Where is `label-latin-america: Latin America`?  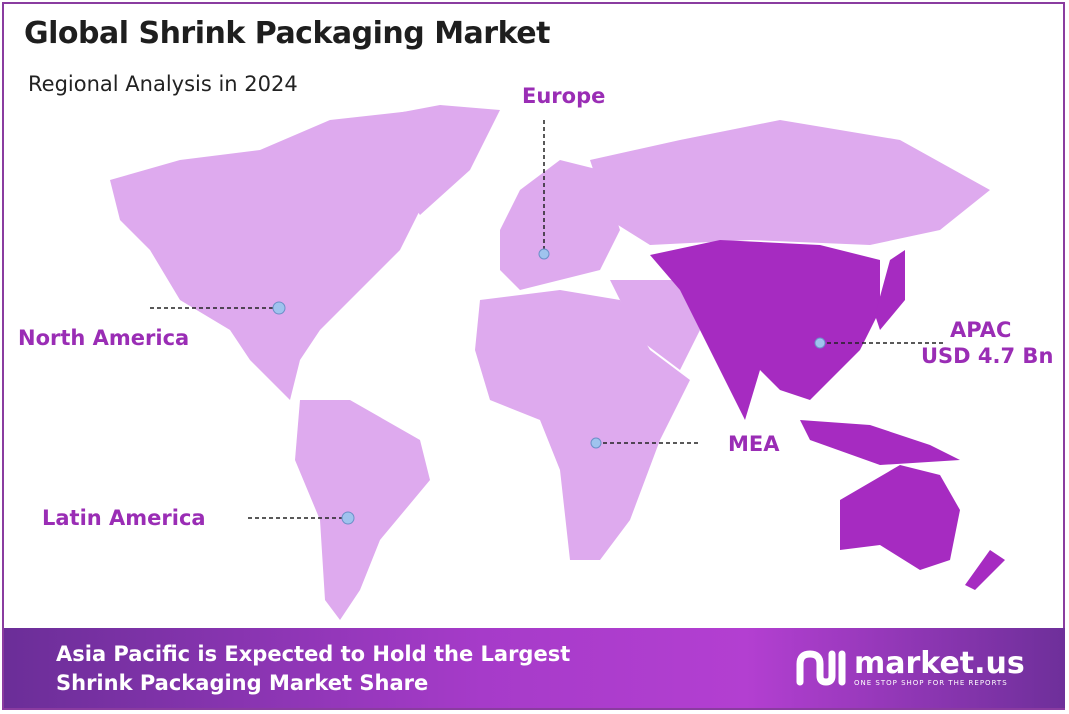
label-latin-america: Latin America is located at coordinates (124, 518).